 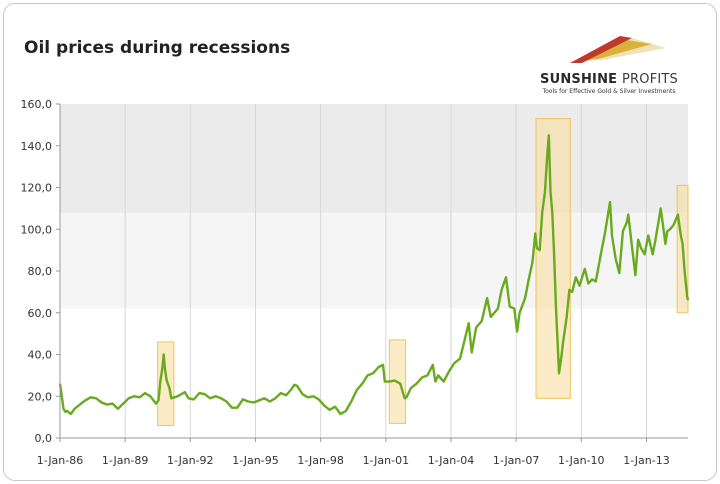 I want to click on y-tick-label: 0,0, so click(x=44, y=438).